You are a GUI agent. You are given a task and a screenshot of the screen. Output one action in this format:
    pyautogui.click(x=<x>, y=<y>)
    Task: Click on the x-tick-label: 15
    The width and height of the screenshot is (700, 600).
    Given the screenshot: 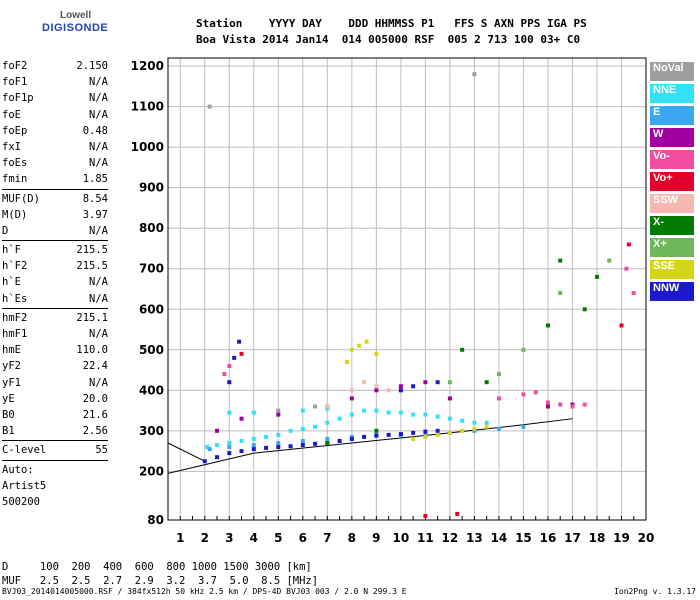 What is the action you would take?
    pyautogui.click(x=523, y=538)
    